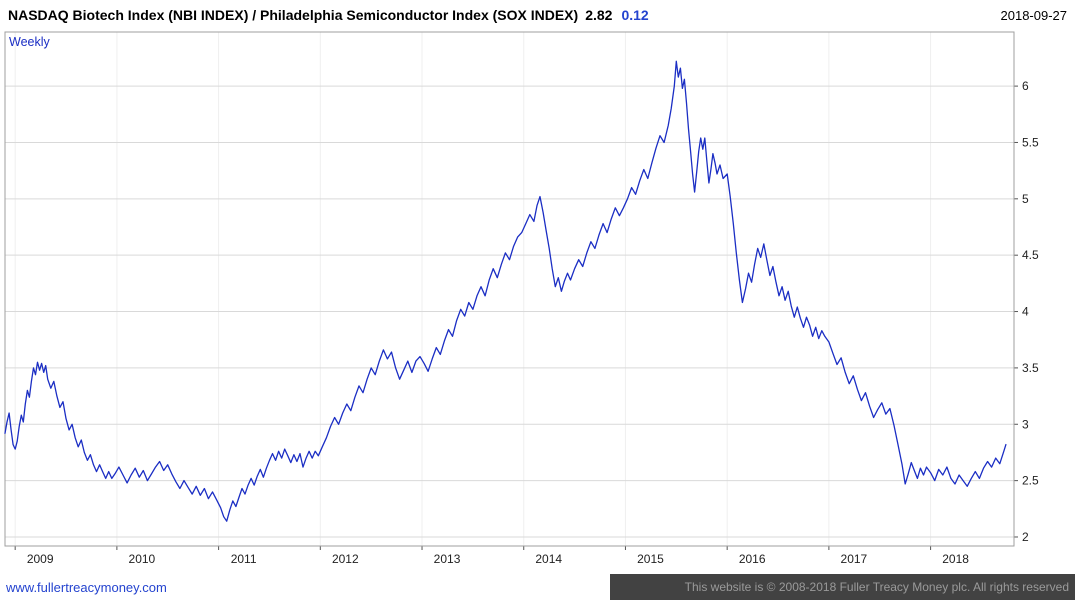 Image resolution: width=1075 pixels, height=600 pixels. Describe the element at coordinates (1030, 255) in the screenshot. I see `svg-text: 4.5` at that location.